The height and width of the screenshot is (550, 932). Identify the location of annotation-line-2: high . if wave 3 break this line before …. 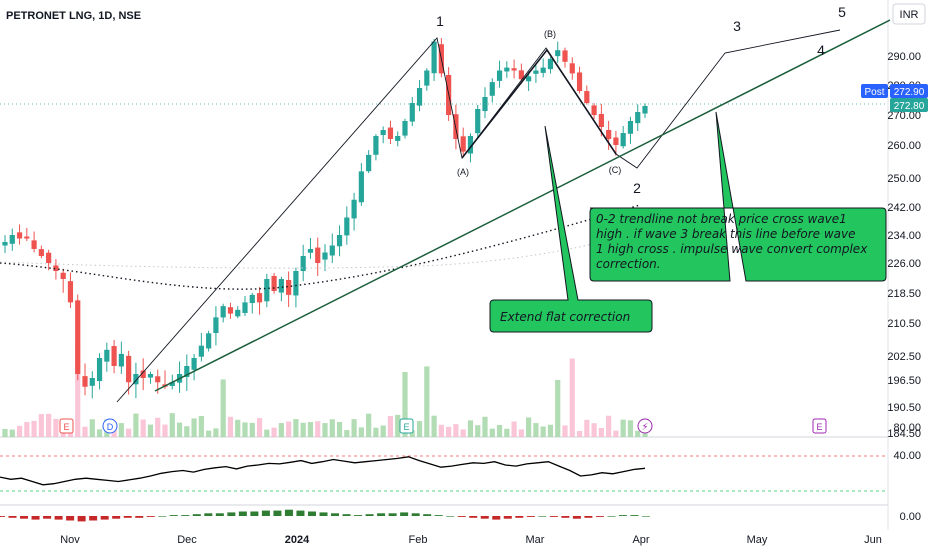
(725, 234).